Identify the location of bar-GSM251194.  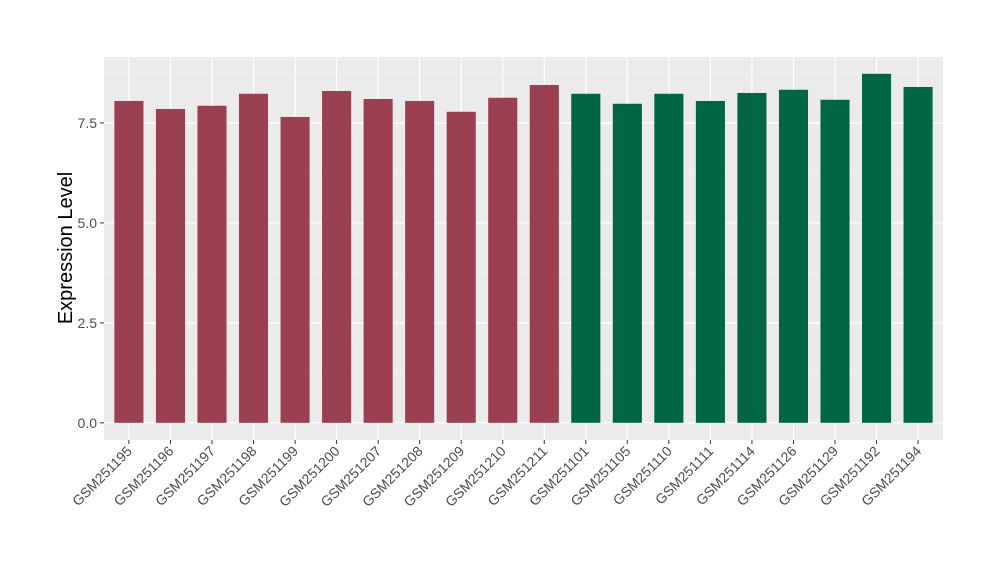
(918, 254).